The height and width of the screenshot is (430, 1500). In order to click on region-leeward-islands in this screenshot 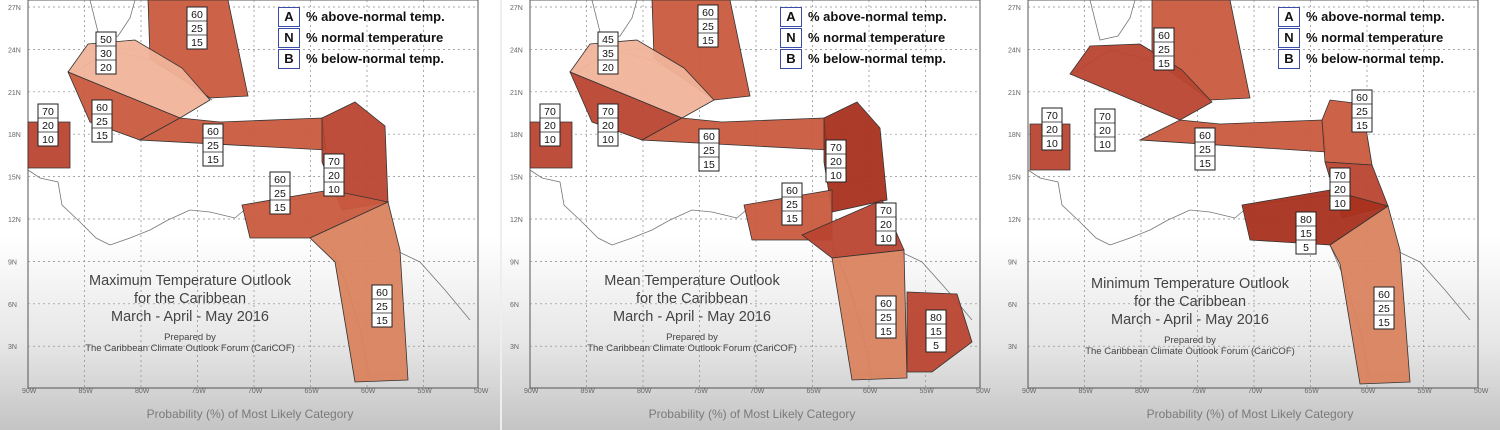, I will do `click(855, 157)`.